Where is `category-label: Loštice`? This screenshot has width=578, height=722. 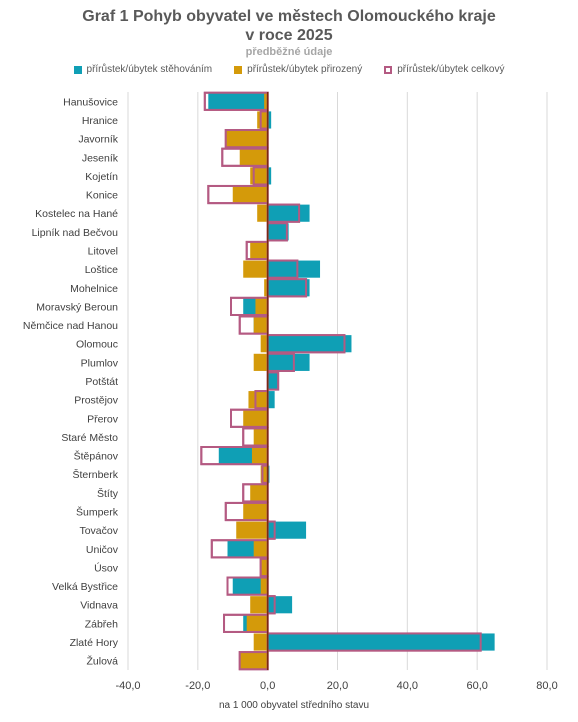
category-label: Loštice is located at coordinates (101, 270).